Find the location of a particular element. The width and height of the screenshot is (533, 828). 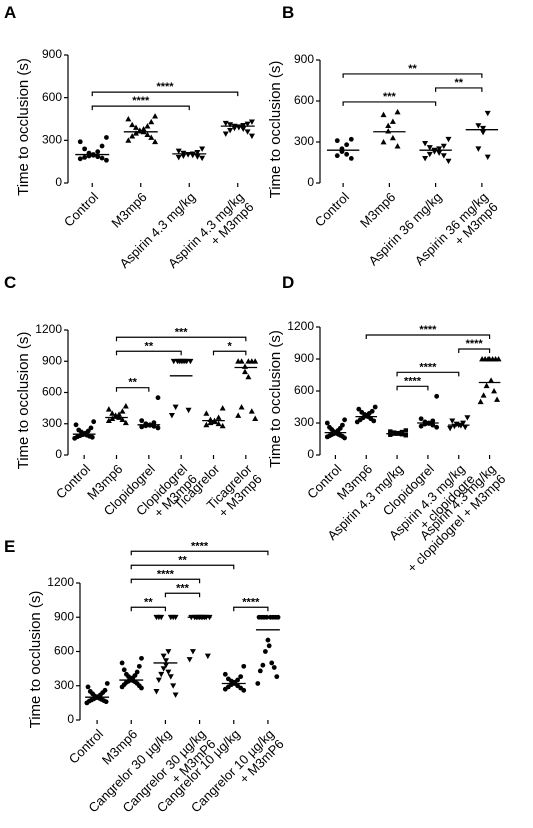

panel-label: E is located at coordinates (9, 546).